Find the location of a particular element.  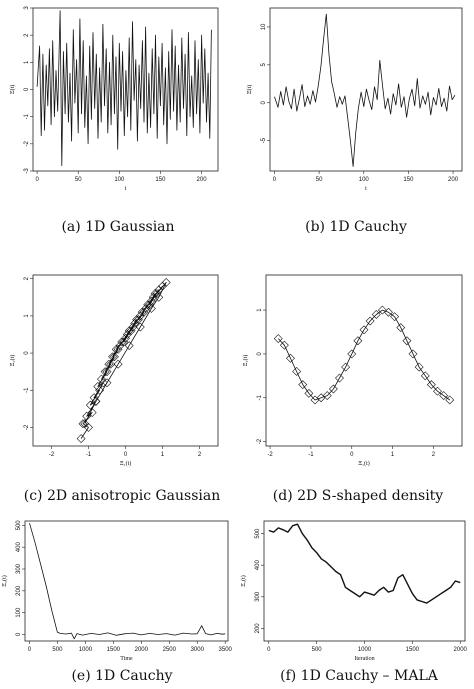

x-tick-label: 200 is located at coordinates (202, 180).